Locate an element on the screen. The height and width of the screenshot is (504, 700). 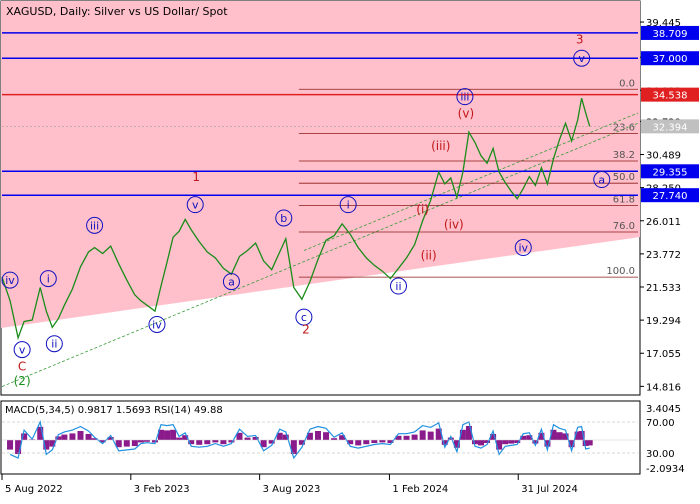
level-tag-label: 37.000 is located at coordinates (670, 59).